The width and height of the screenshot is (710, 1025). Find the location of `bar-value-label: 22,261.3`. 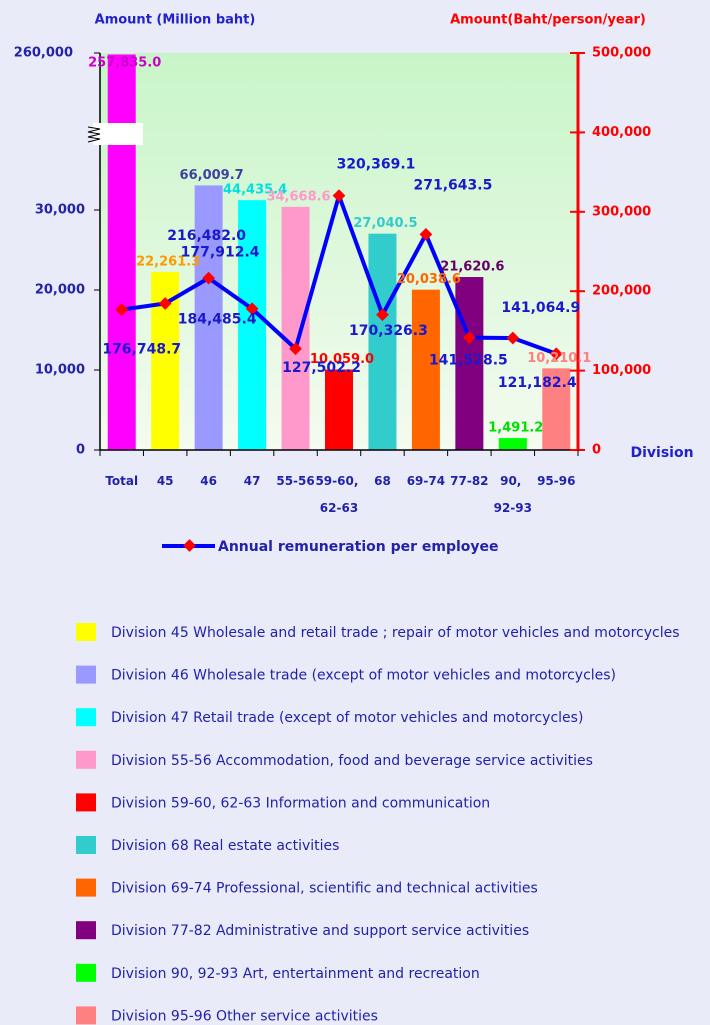

bar-value-label: 22,261.3 is located at coordinates (168, 261).